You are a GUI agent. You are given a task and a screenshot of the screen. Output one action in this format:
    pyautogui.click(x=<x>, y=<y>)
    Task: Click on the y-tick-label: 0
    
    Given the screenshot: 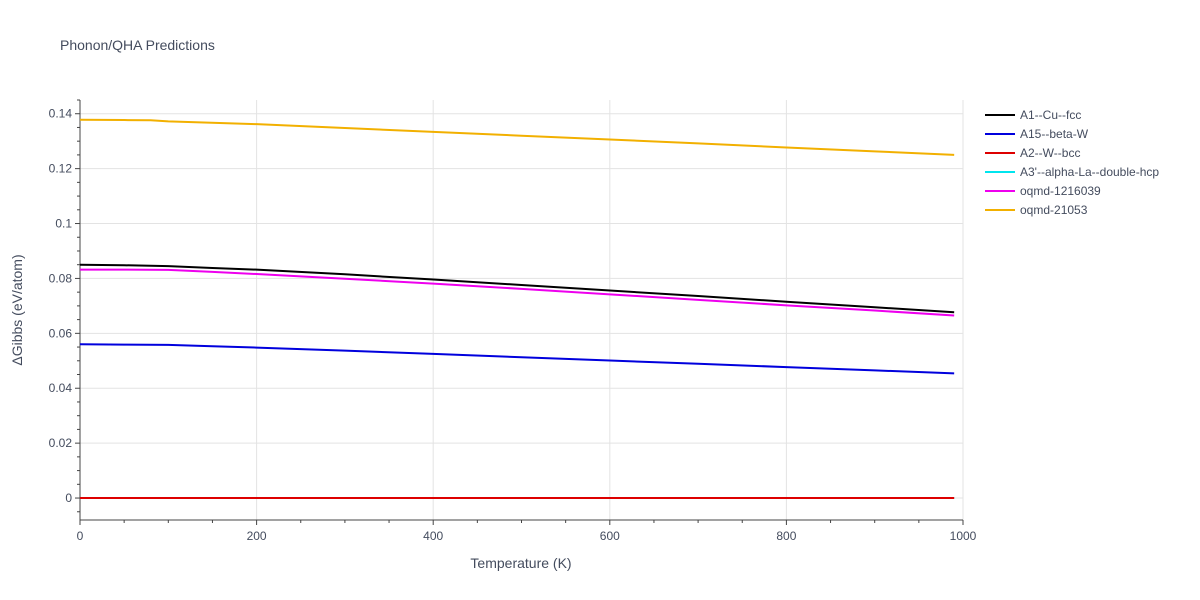 What is the action you would take?
    pyautogui.click(x=68, y=498)
    